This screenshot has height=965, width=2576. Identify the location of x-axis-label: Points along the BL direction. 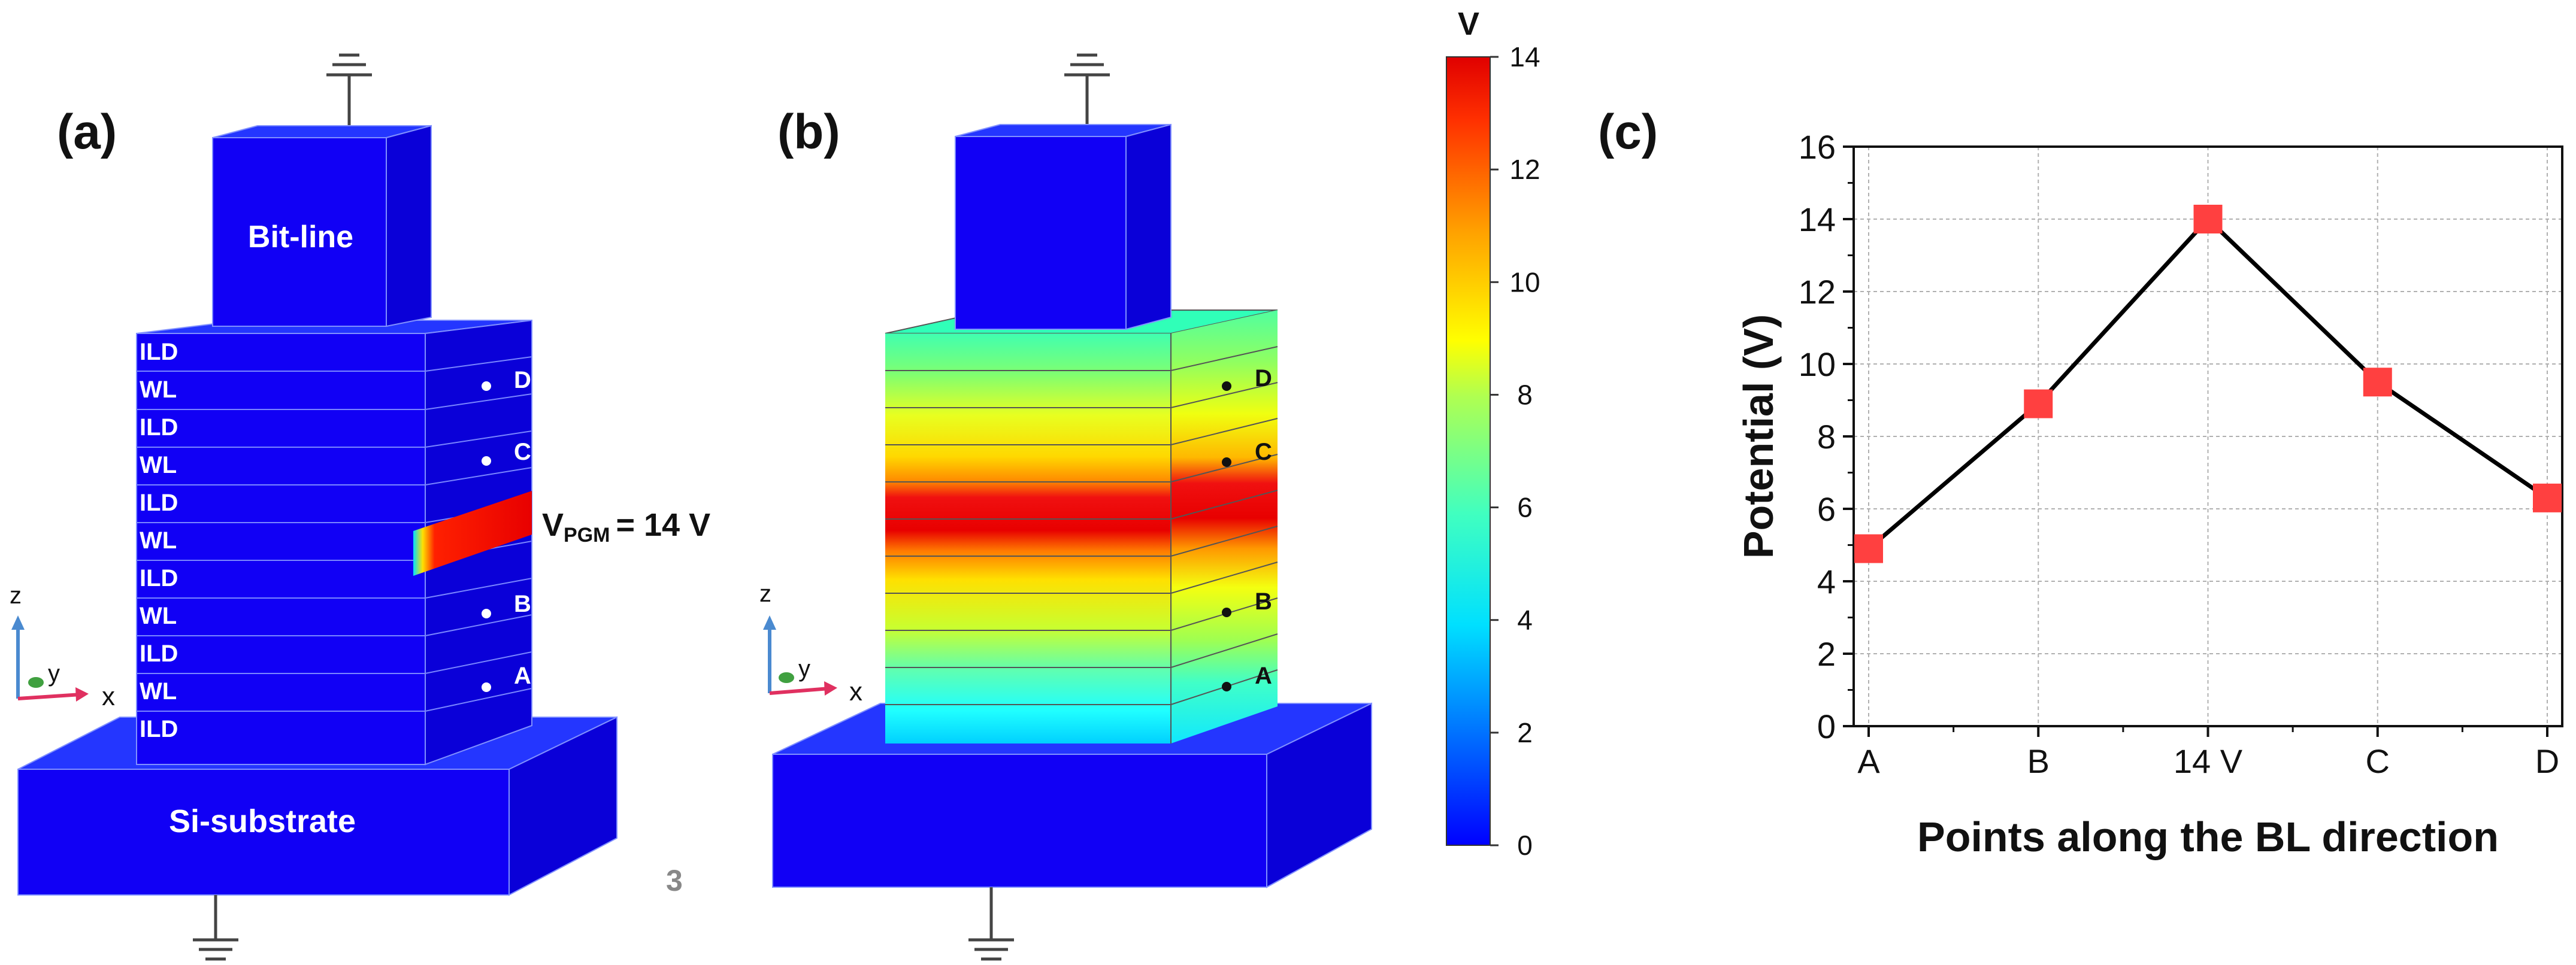
(2208, 837).